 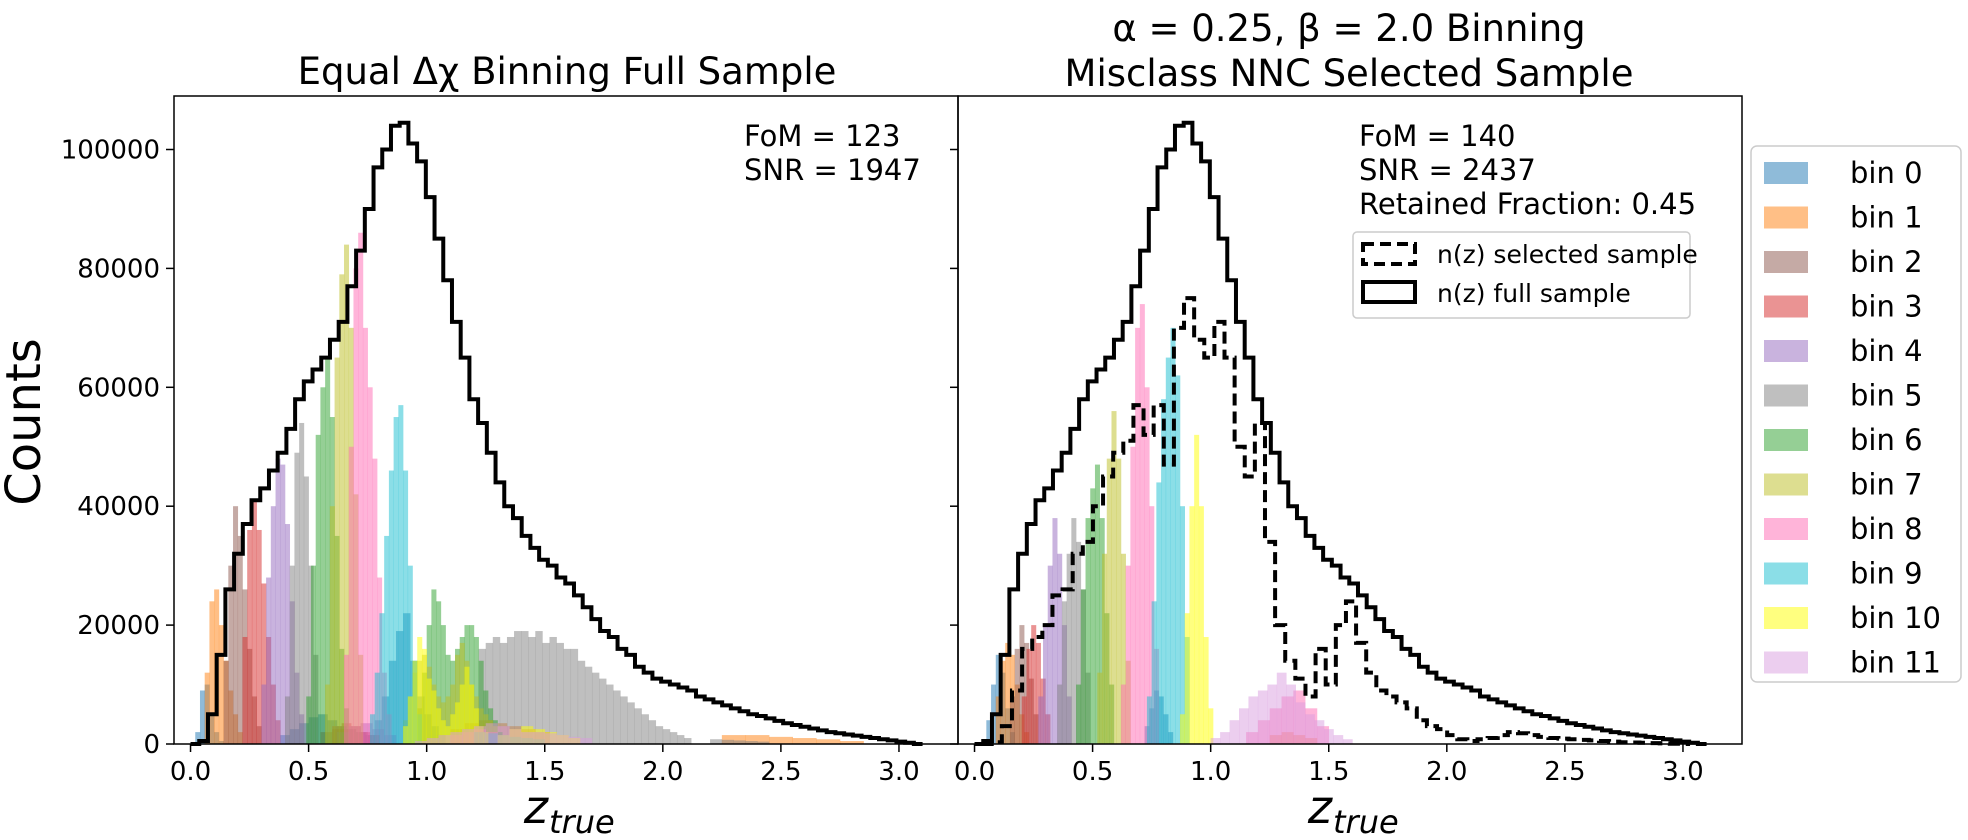 What do you see at coordinates (1564, 772) in the screenshot?
I see `panel1-xtick-label: 2.5` at bounding box center [1564, 772].